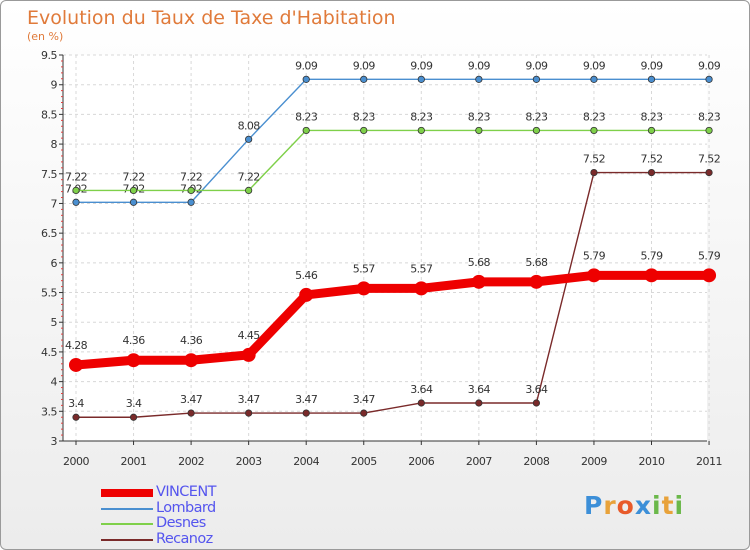 The image size is (750, 550). What do you see at coordinates (49, 174) in the screenshot?
I see `y-tick-label: 7.5` at bounding box center [49, 174].